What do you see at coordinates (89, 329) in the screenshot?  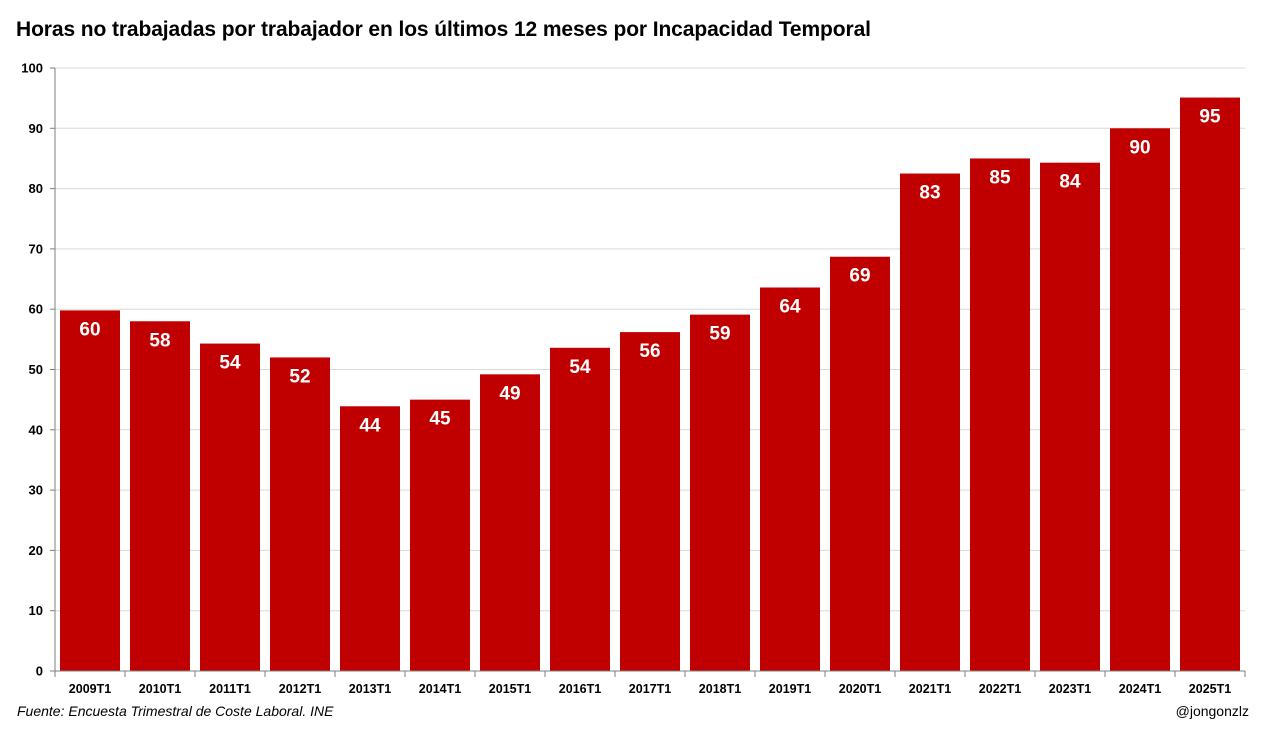 I see `bar-value-label: 60` at bounding box center [89, 329].